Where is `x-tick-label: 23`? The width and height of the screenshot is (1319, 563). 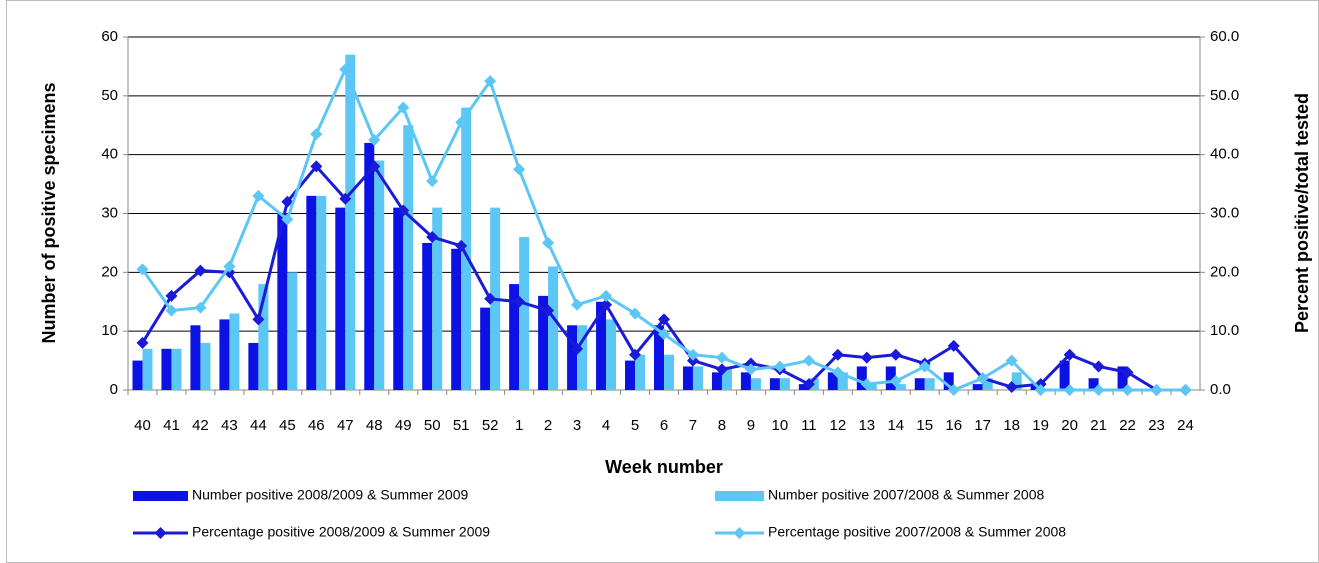
x-tick-label: 23 is located at coordinates (1156, 425).